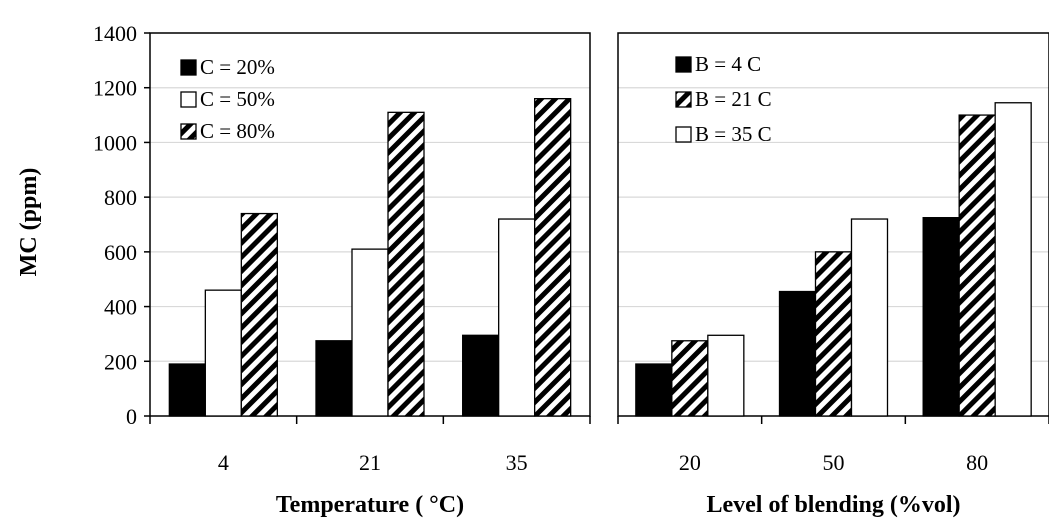 The width and height of the screenshot is (1049, 526). What do you see at coordinates (370, 505) in the screenshot?
I see `x-axis-title: Temperature ( °C)` at bounding box center [370, 505].